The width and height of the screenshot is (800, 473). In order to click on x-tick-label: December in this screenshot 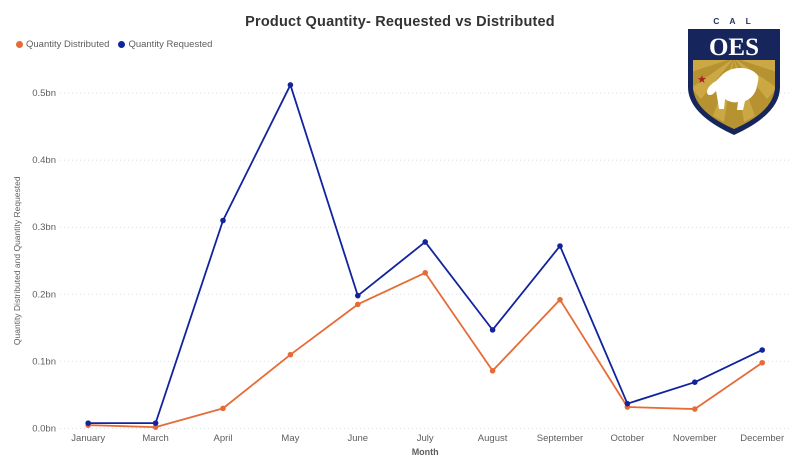, I will do `click(762, 438)`.